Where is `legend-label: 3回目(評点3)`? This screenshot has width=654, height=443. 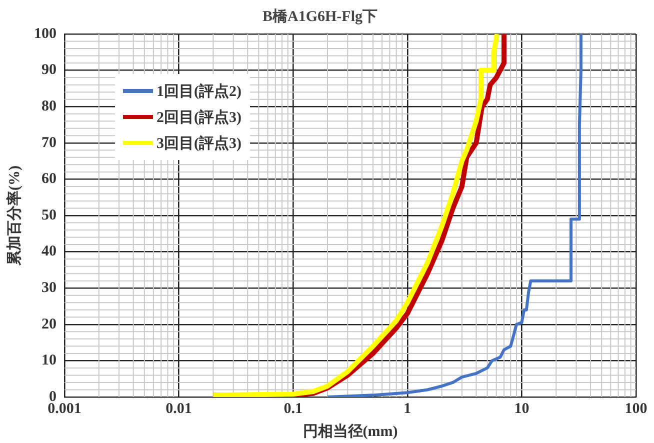 legend-label: 3回目(評点3) is located at coordinates (199, 143).